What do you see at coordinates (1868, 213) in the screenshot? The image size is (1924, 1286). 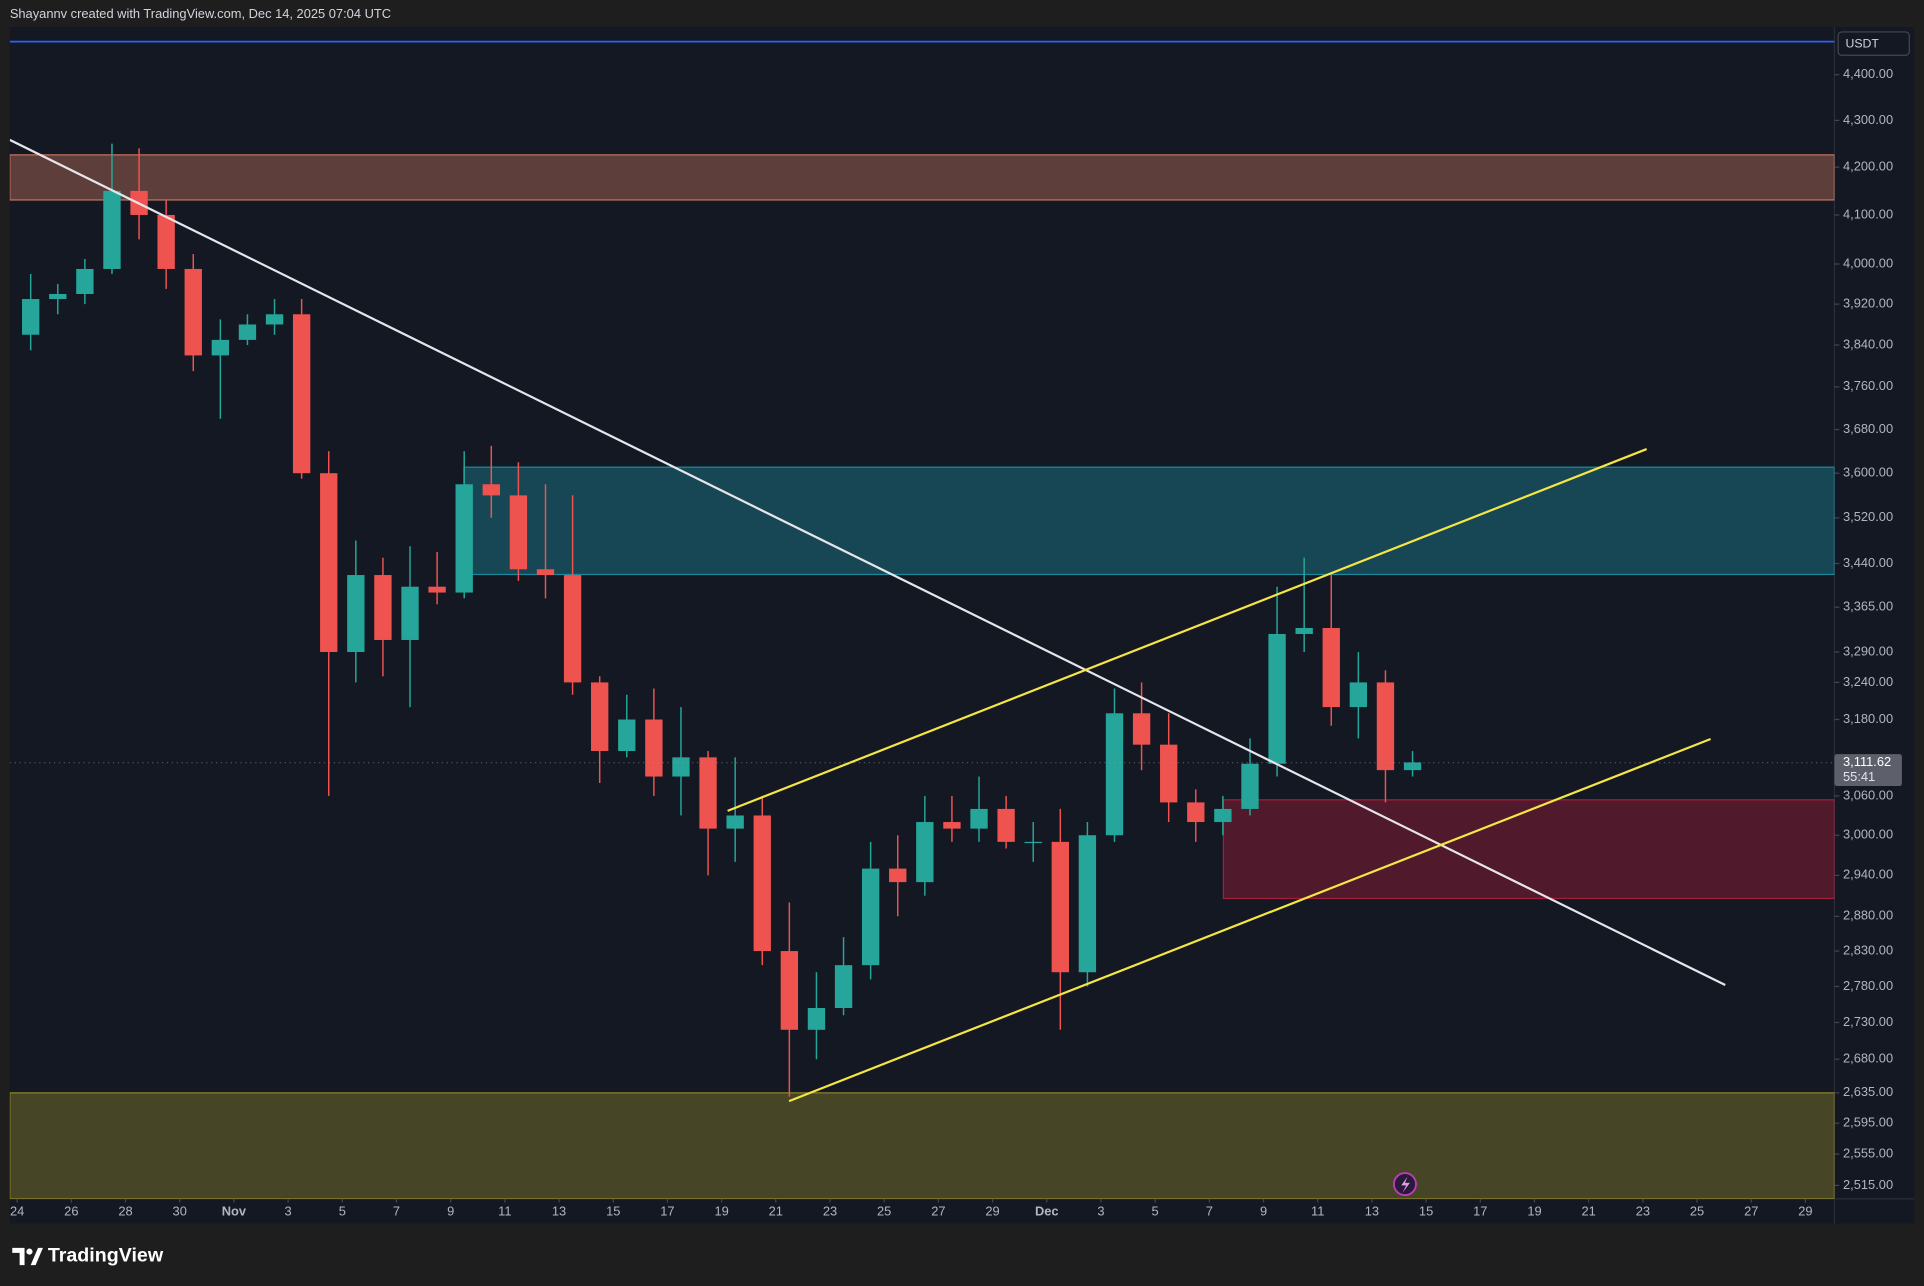 I see `y-tick-label: 4,100.00` at bounding box center [1868, 213].